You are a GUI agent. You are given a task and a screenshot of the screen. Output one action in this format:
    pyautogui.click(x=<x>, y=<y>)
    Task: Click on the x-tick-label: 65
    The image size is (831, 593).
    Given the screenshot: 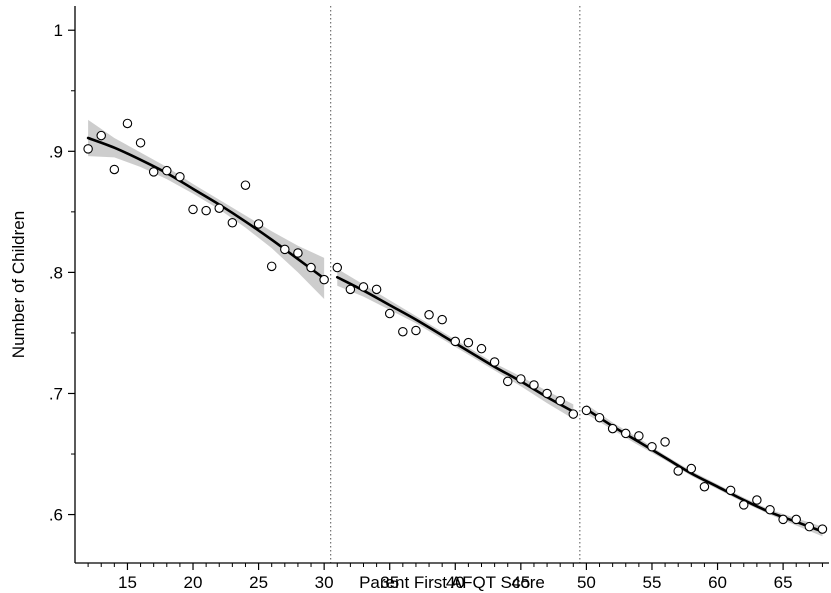 What is the action you would take?
    pyautogui.click(x=783, y=582)
    